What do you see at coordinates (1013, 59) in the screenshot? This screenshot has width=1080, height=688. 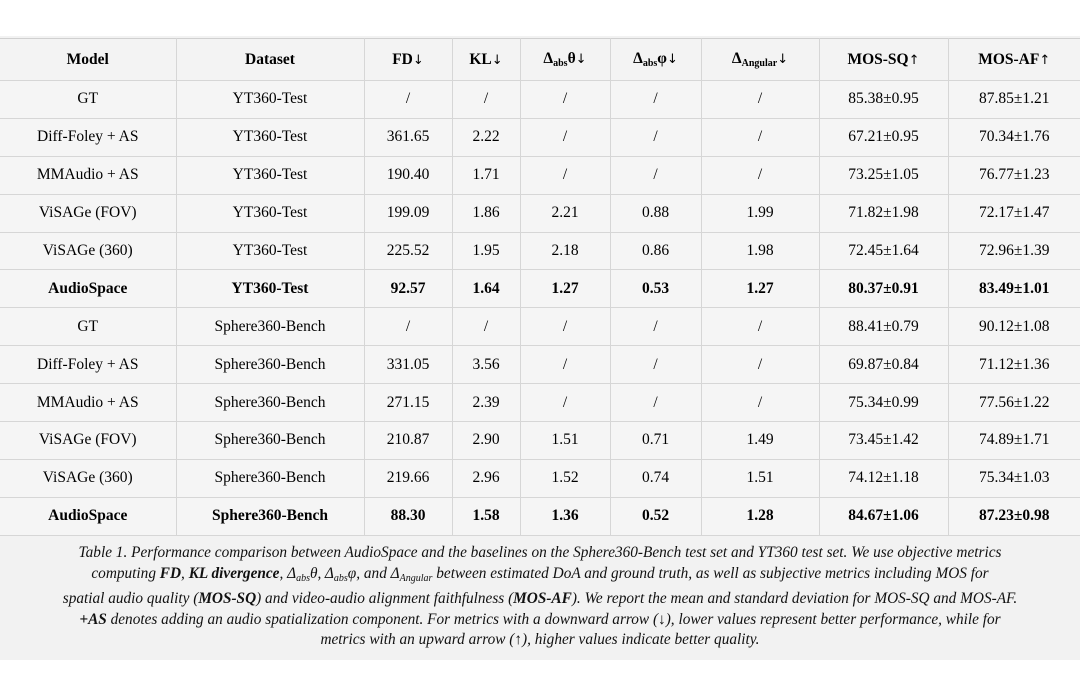 I see `header-mos-af: MOS-AF↑` at bounding box center [1013, 59].